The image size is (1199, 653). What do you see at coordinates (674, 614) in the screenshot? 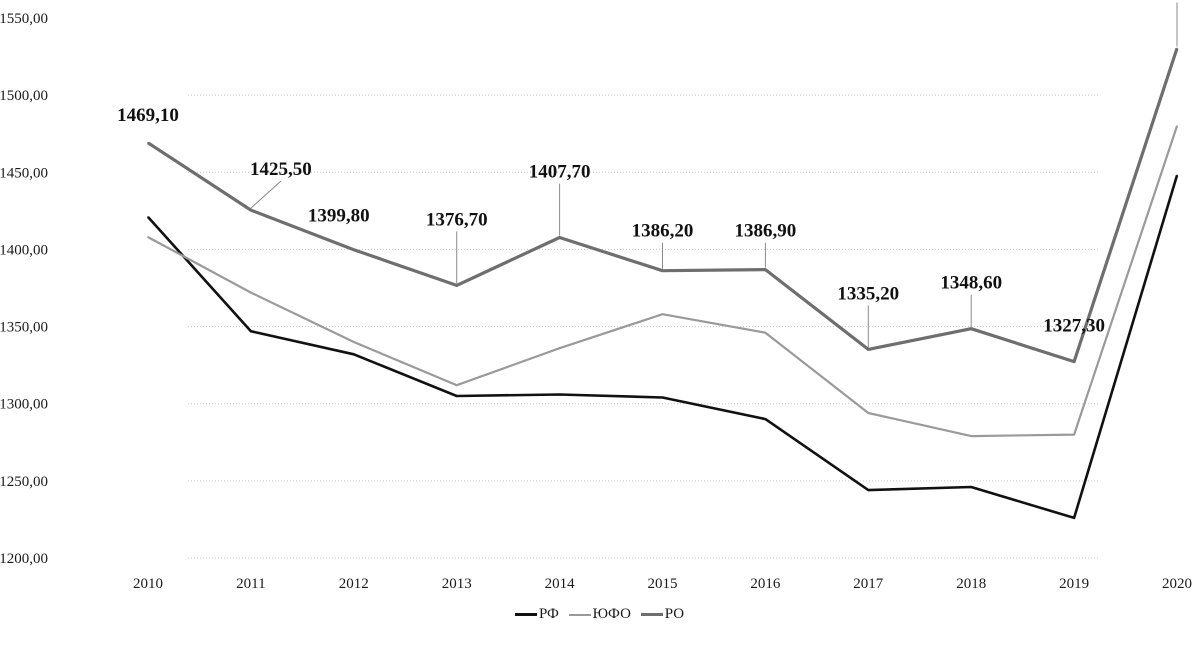
I see `legend-label-ro: РО` at bounding box center [674, 614].